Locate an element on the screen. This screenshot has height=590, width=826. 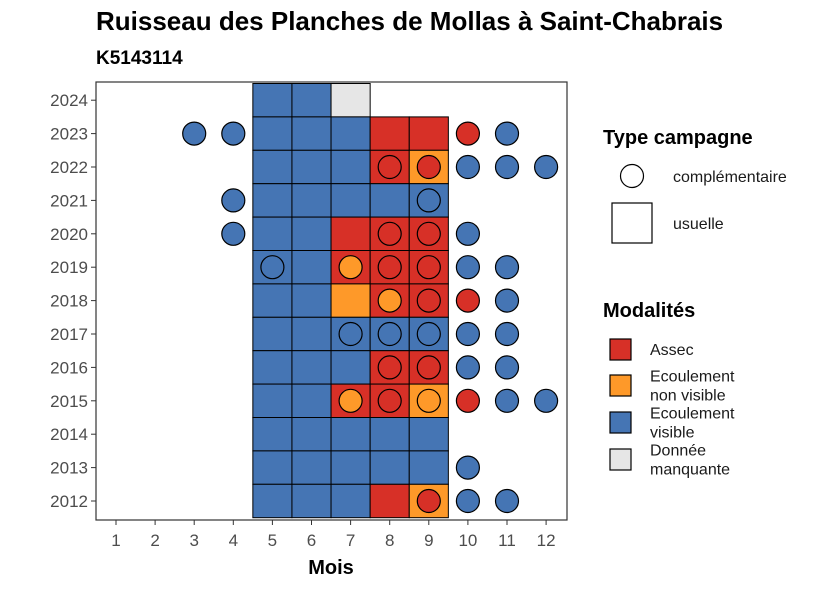
y-tick-label: 2017 is located at coordinates (69, 334).